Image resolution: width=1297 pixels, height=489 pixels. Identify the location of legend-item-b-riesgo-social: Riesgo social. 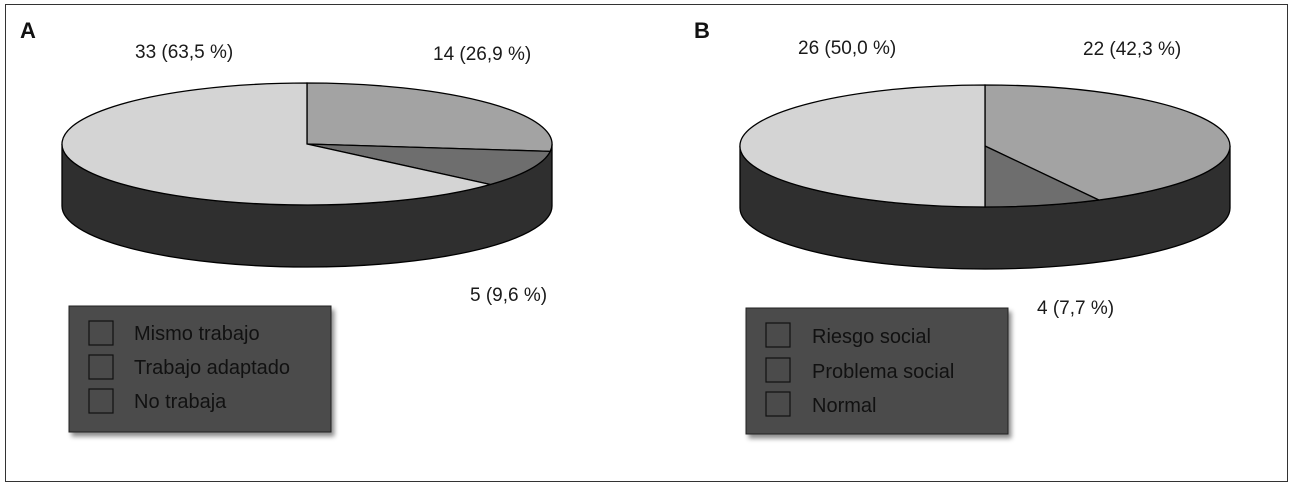
(871, 337).